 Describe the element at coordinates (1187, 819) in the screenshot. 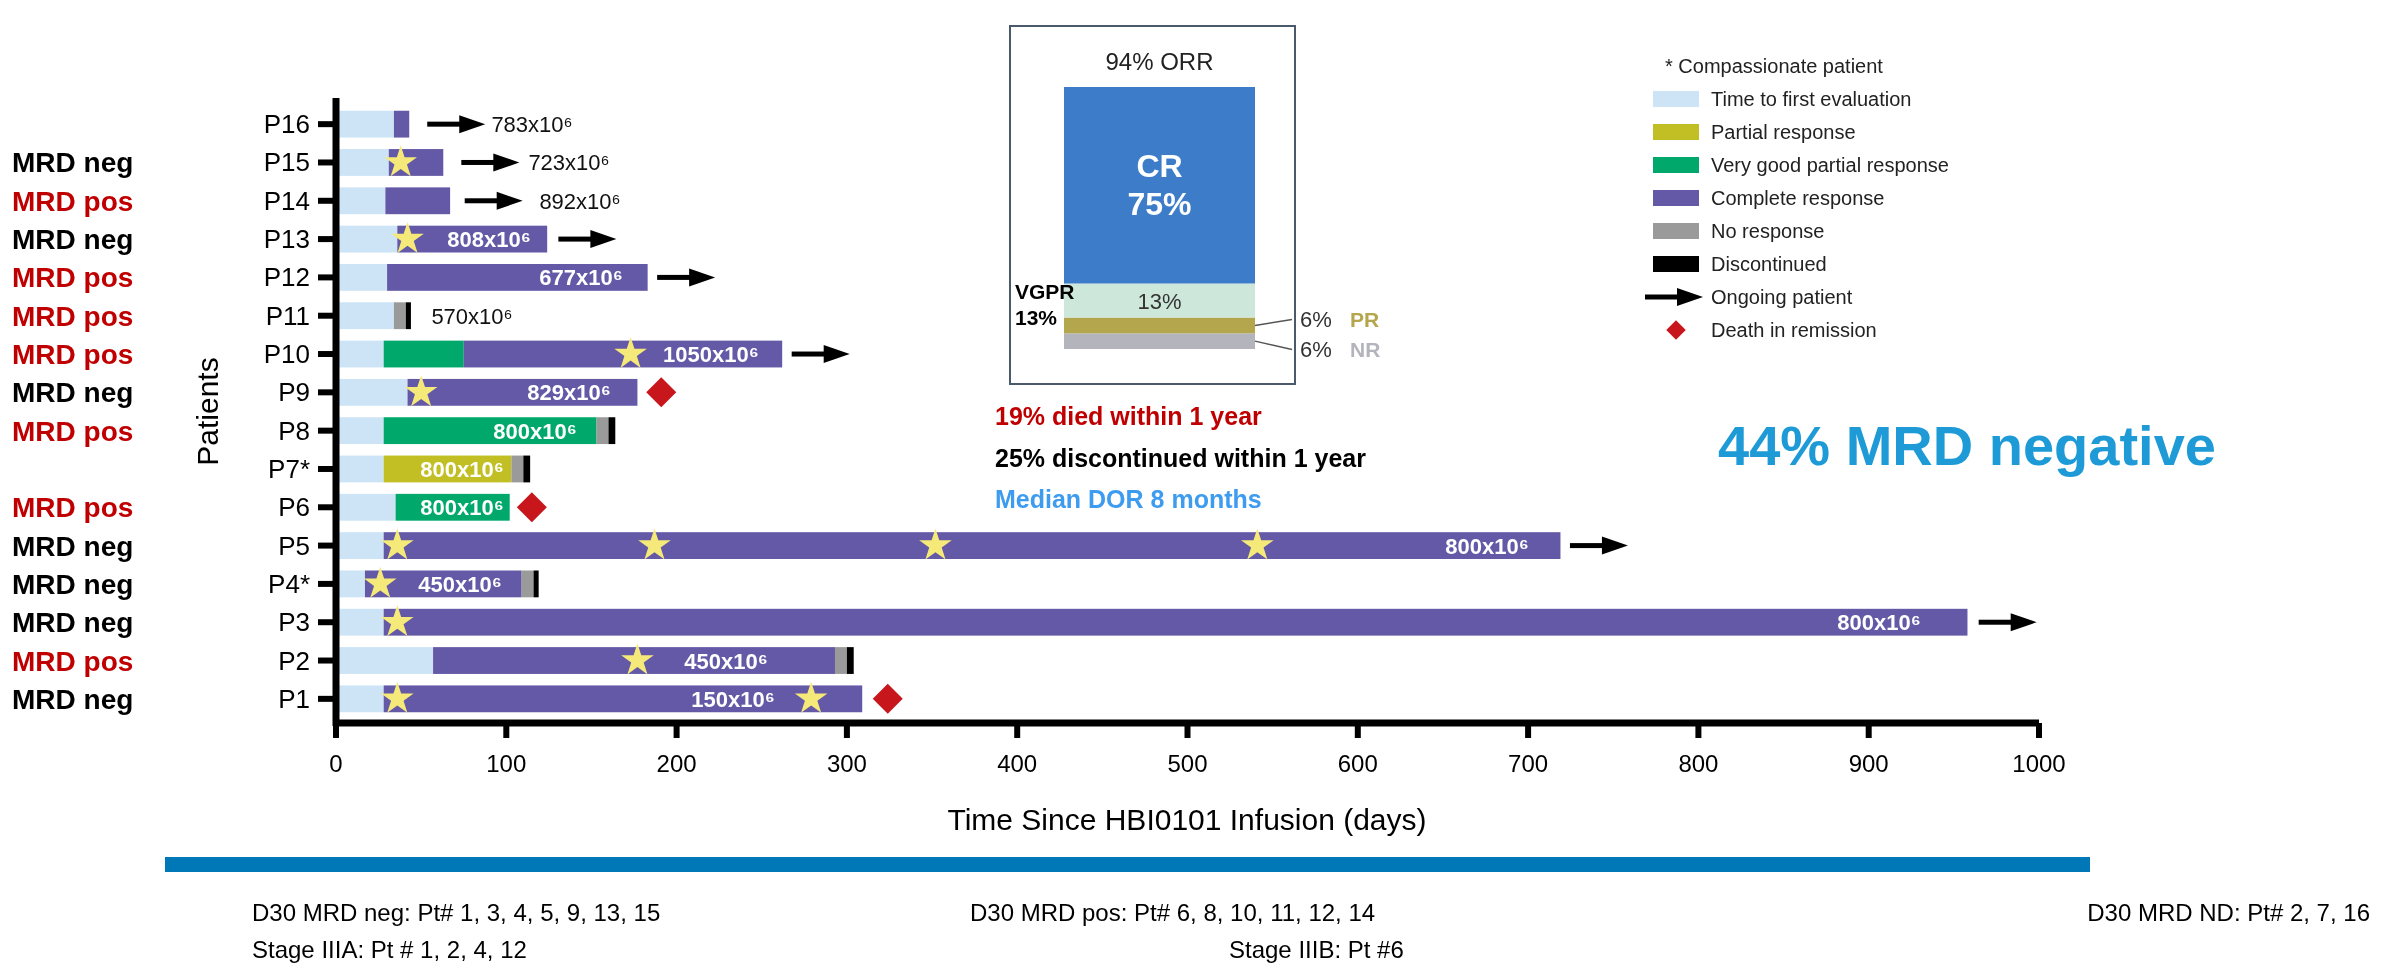

I see `x-axis-title: Time Since HBI0101 Infusion (days)` at that location.